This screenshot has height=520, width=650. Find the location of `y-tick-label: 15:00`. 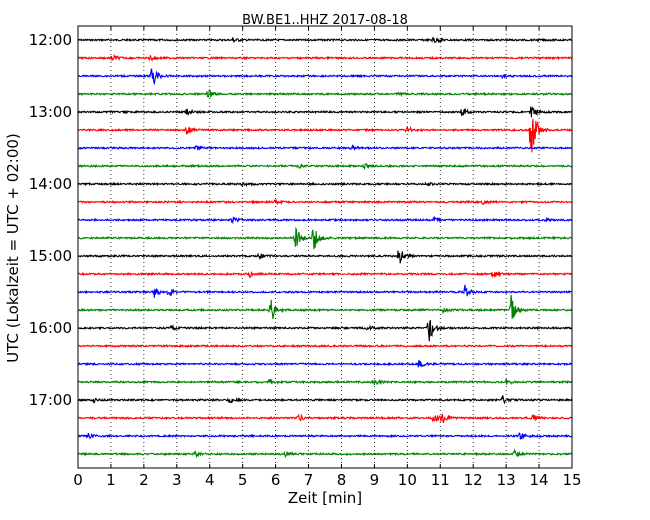

y-tick-label: 15:00 is located at coordinates (50, 256).